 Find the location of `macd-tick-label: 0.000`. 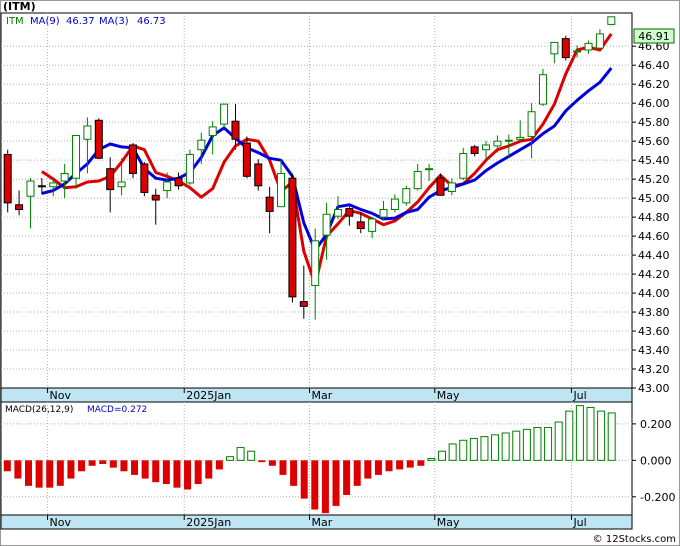

macd-tick-label: 0.000 is located at coordinates (656, 460).